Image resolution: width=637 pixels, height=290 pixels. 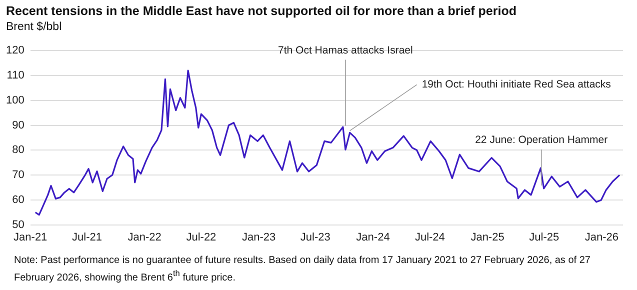 What do you see at coordinates (541, 140) in the screenshot?
I see `annotation: 22 June: Operation Hammer` at bounding box center [541, 140].